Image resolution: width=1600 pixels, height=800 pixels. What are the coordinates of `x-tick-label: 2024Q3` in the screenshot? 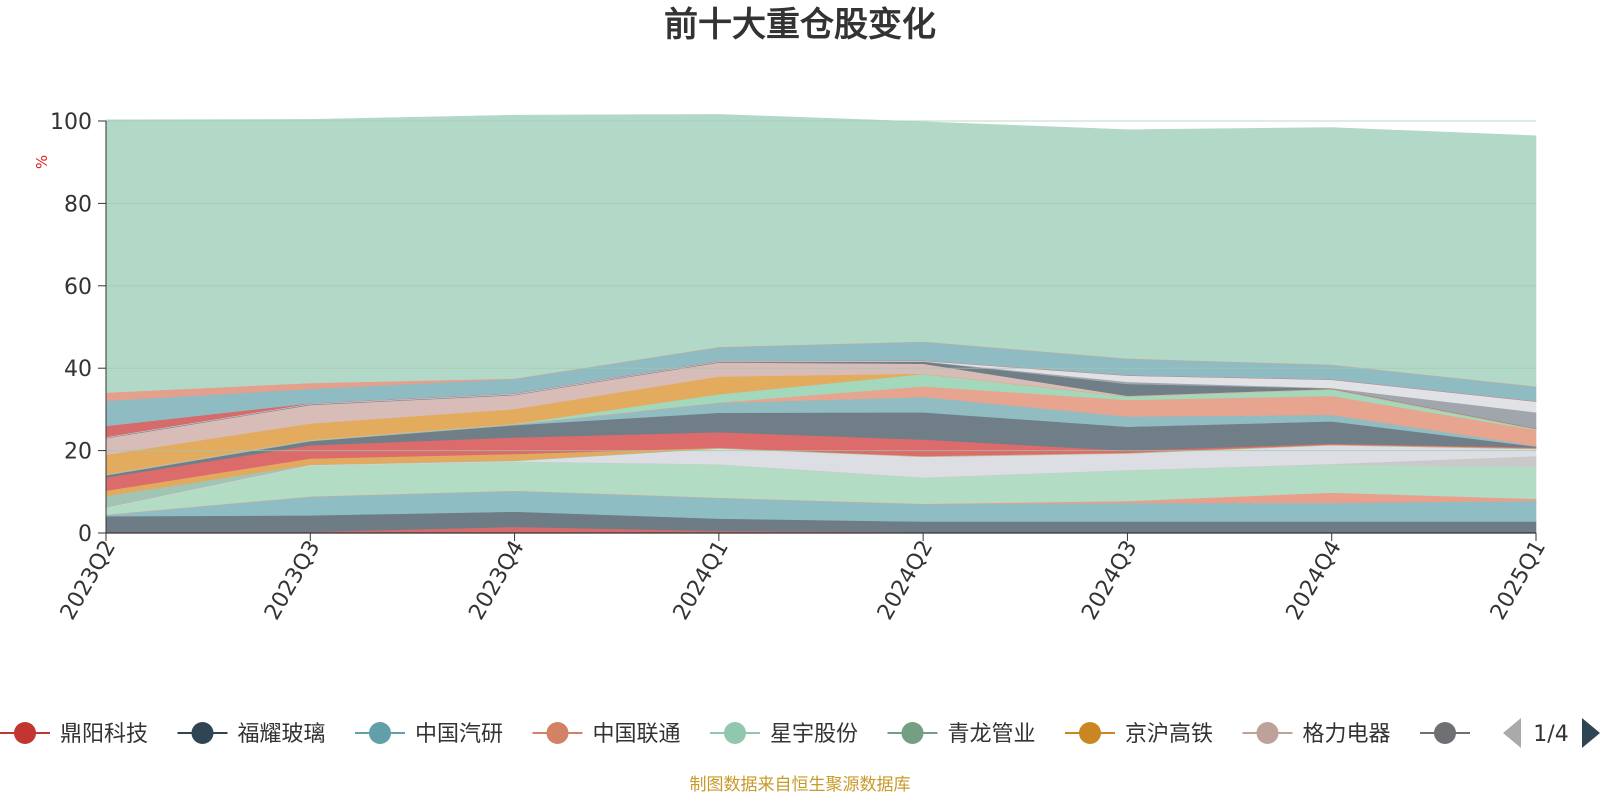 It's located at (1109, 580).